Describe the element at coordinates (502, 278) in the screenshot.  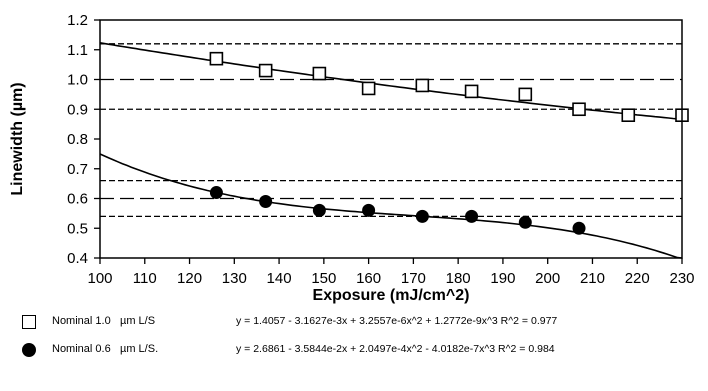
I see `x-tick-label: 190` at that location.